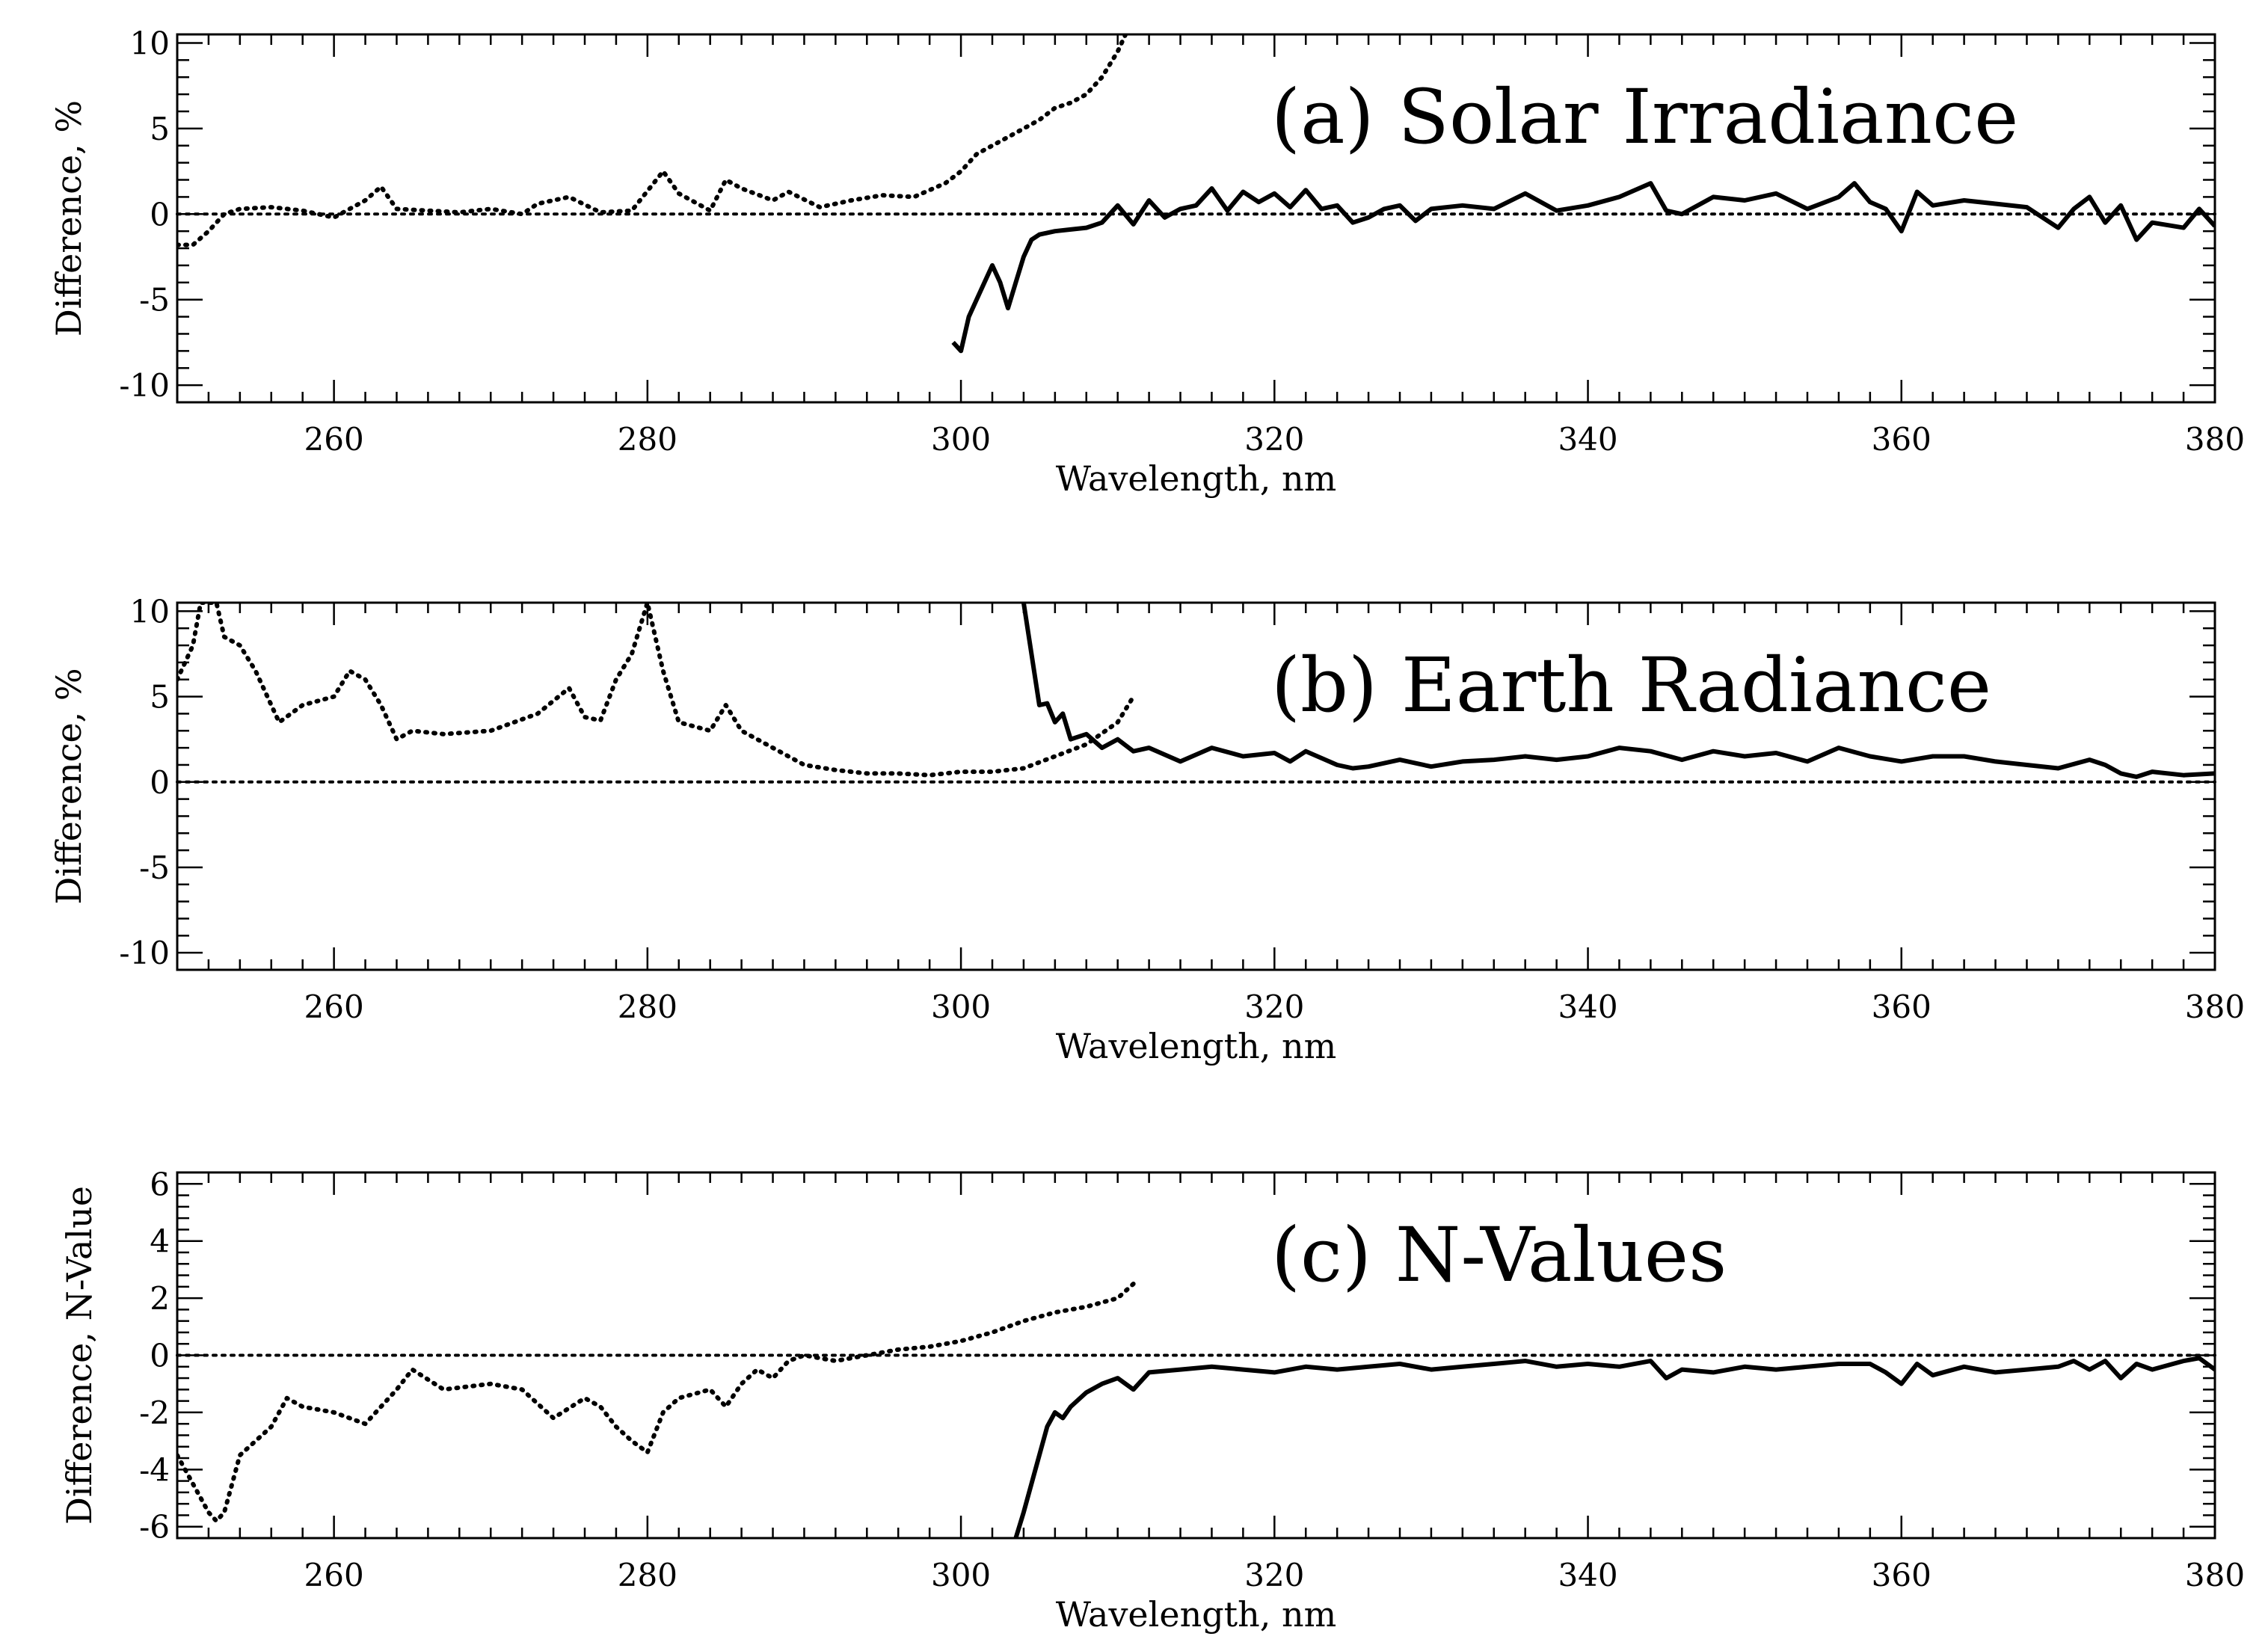 The height and width of the screenshot is (1651, 2268). I want to click on y-tick-label: 6, so click(160, 1184).